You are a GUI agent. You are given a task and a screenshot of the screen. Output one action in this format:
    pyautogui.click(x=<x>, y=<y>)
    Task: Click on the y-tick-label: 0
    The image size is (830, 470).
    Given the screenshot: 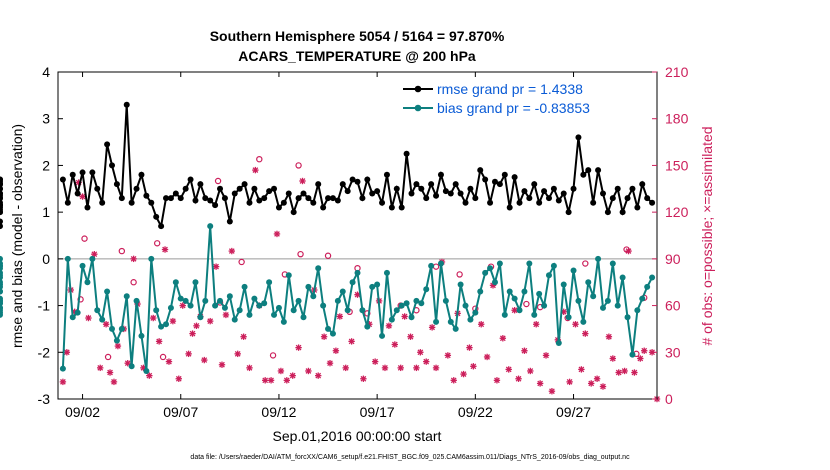 What is the action you would take?
    pyautogui.click(x=46, y=259)
    